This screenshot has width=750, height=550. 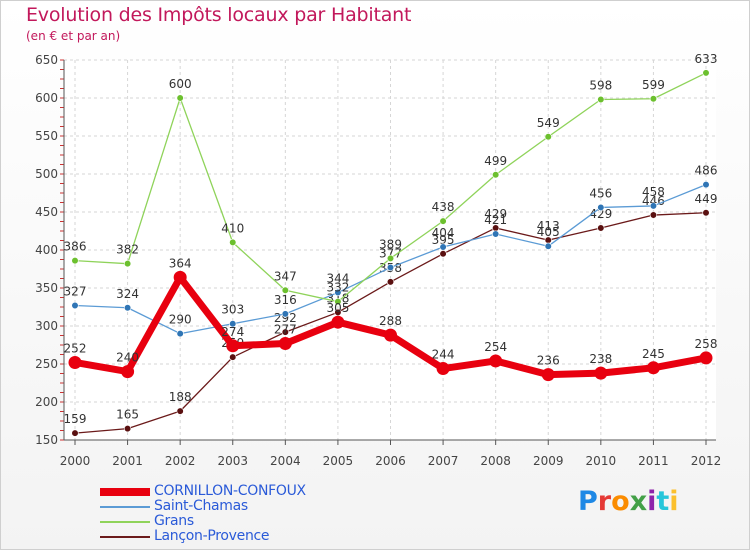 What do you see at coordinates (46, 250) in the screenshot?
I see `y-tick-label: 400` at bounding box center [46, 250].